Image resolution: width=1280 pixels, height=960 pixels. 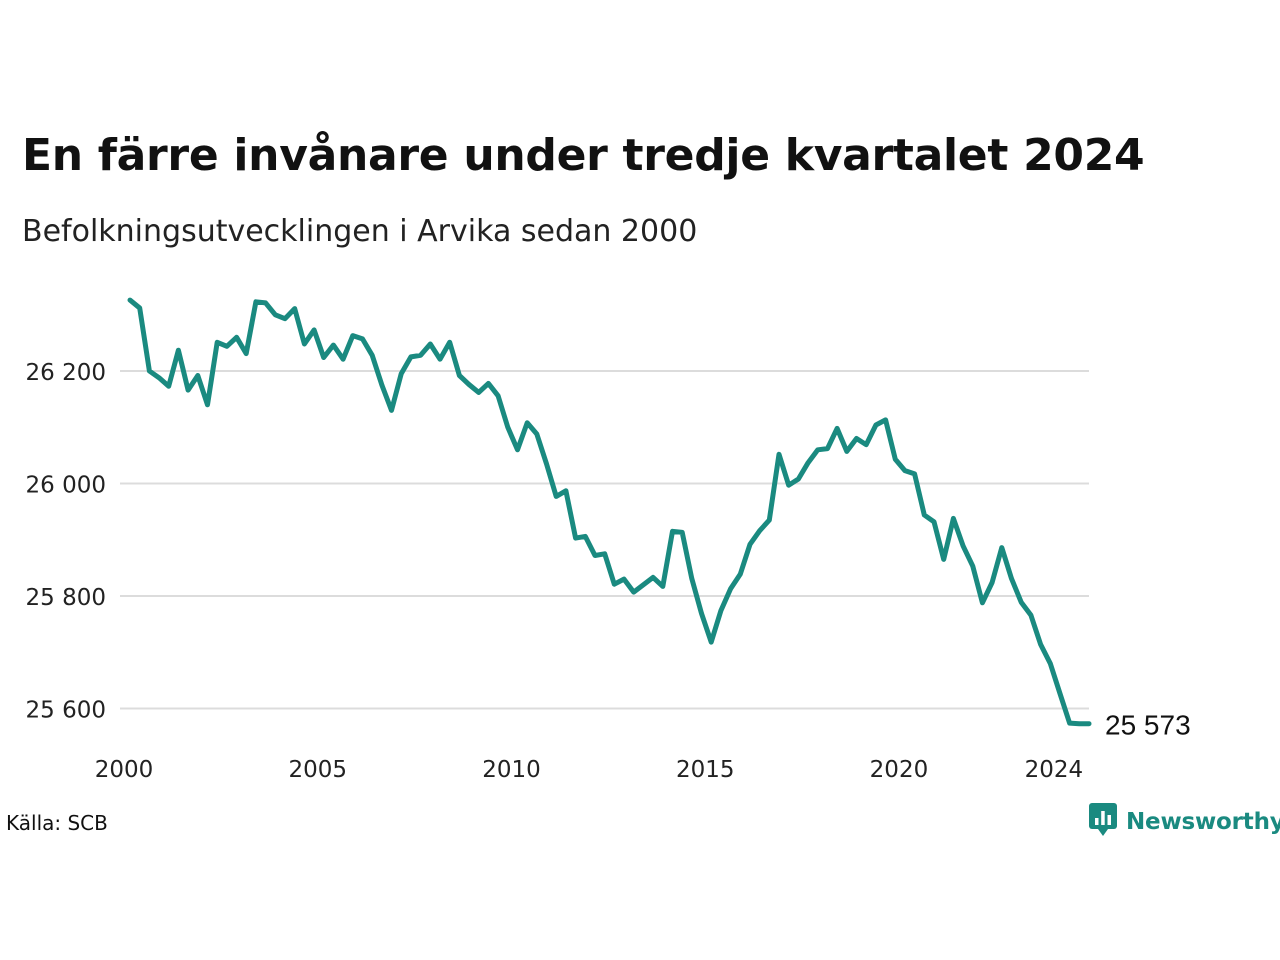 What do you see at coordinates (66, 542) in the screenshot?
I see `y-axis-tick-labels: 25 600 25 800 26 000 26 200` at bounding box center [66, 542].